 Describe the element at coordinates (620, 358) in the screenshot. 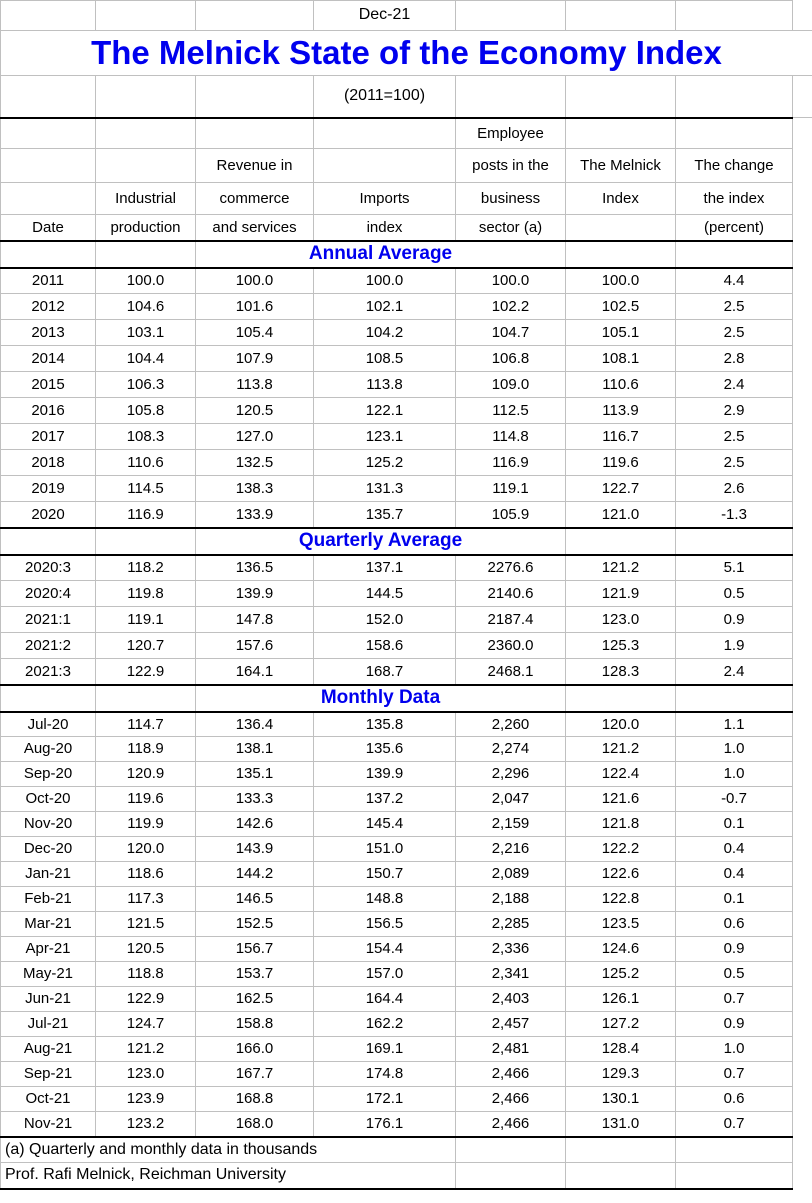

I see `data-cell: 108.1` at that location.